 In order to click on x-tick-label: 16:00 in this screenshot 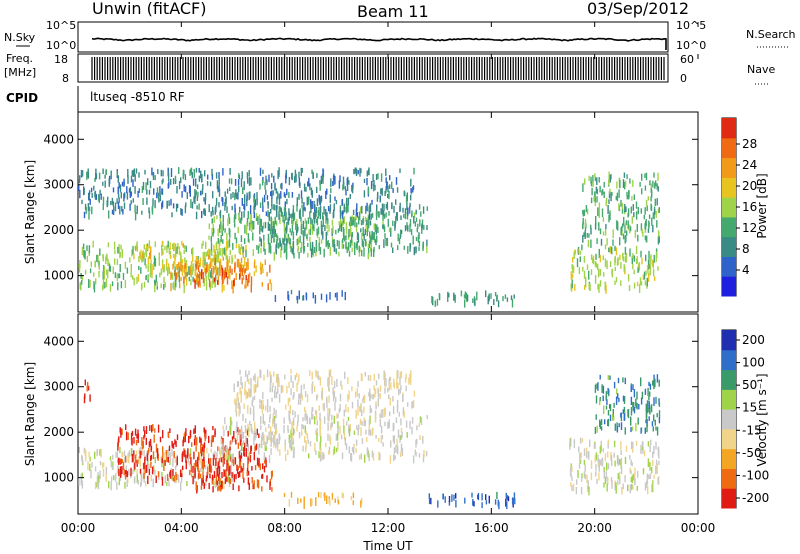, I will do `click(491, 528)`.